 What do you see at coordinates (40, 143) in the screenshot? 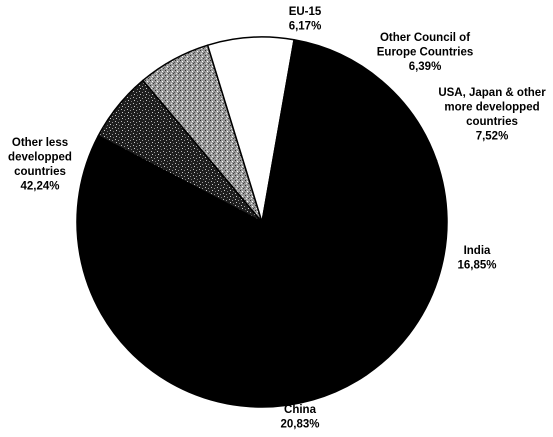
I see `slice-category-label: Other less` at bounding box center [40, 143].